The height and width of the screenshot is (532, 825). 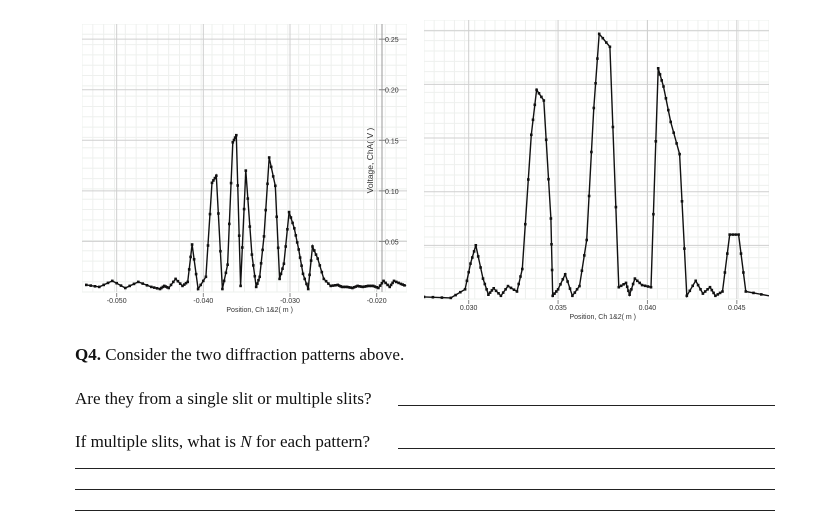 I want to click on x-tick-label: 0.045, so click(x=737, y=308).